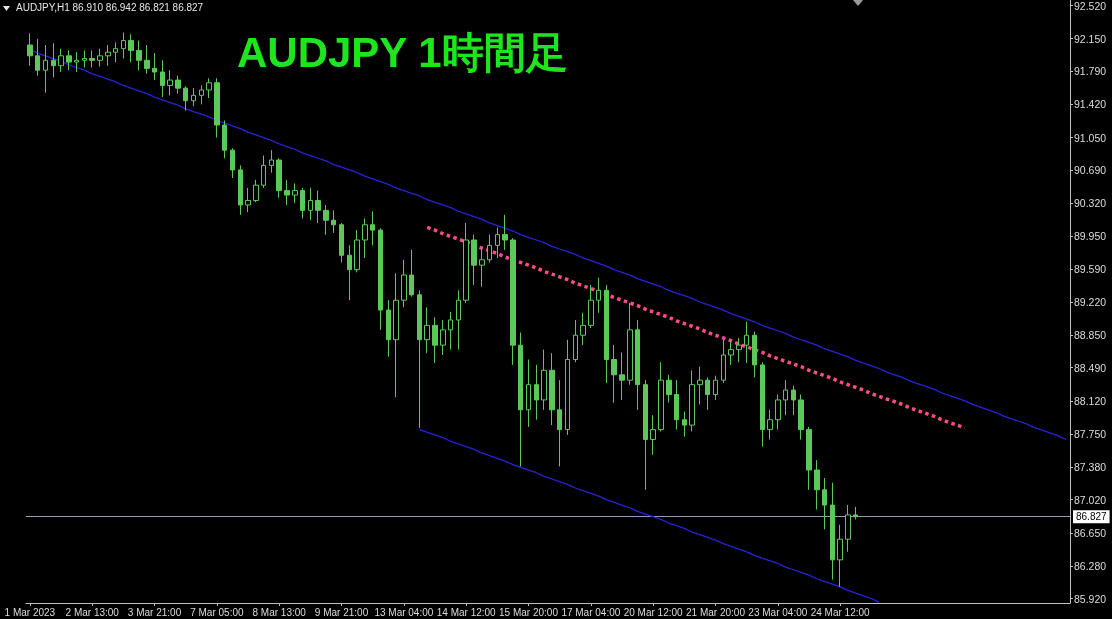 The width and height of the screenshot is (1112, 619). What do you see at coordinates (591, 612) in the screenshot?
I see `x-tick-label: 17 Mar 04:00` at bounding box center [591, 612].